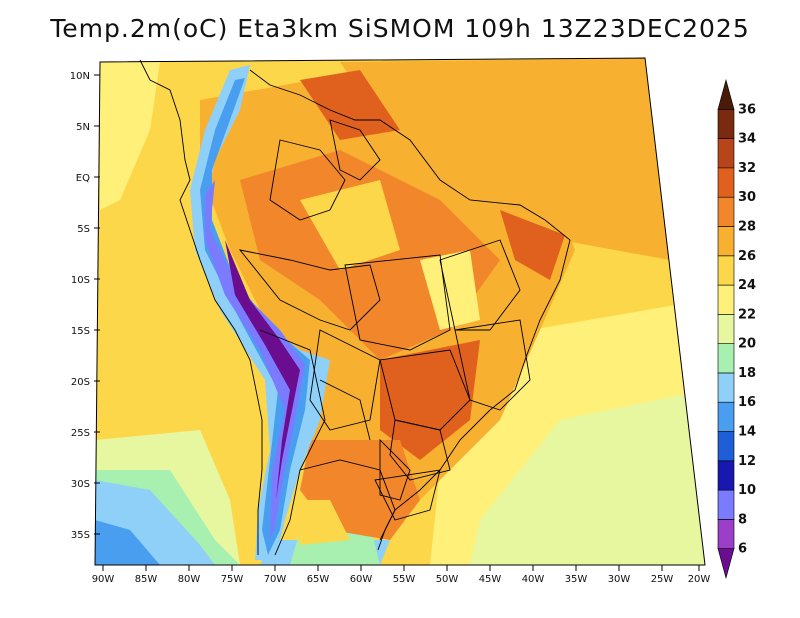 The width and height of the screenshot is (800, 618). I want to click on lon-label: 65W, so click(318, 579).